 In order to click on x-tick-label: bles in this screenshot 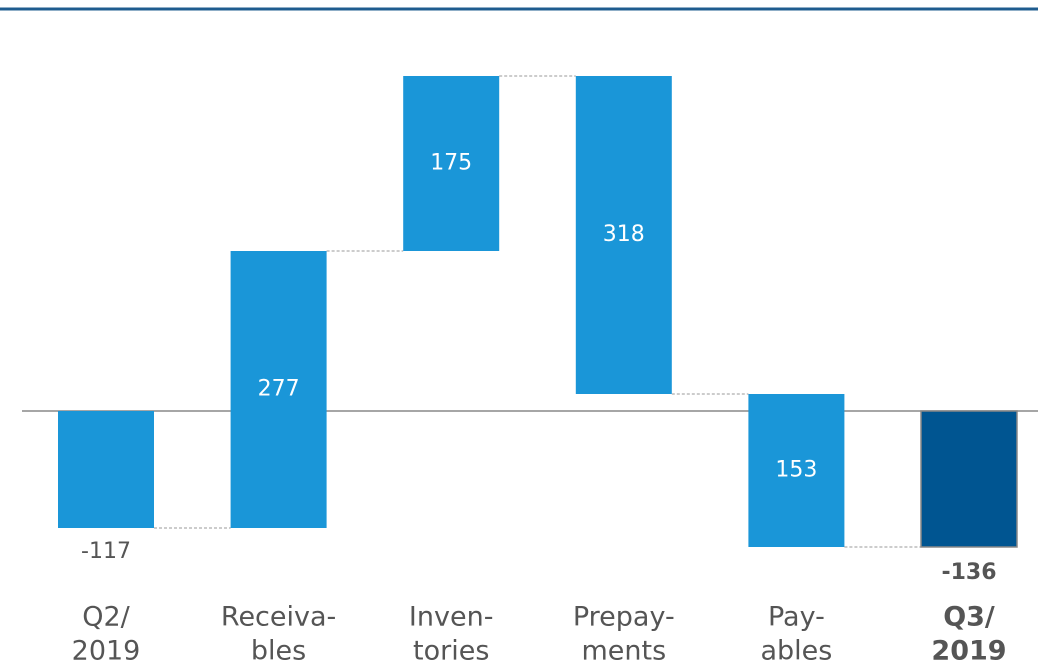, I will do `click(278, 651)`.